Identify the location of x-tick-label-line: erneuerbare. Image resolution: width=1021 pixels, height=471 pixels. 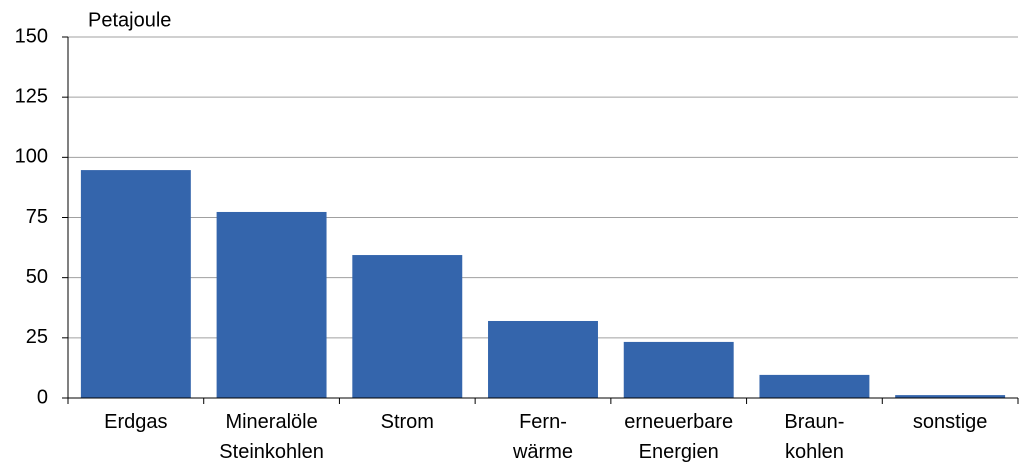
(678, 422).